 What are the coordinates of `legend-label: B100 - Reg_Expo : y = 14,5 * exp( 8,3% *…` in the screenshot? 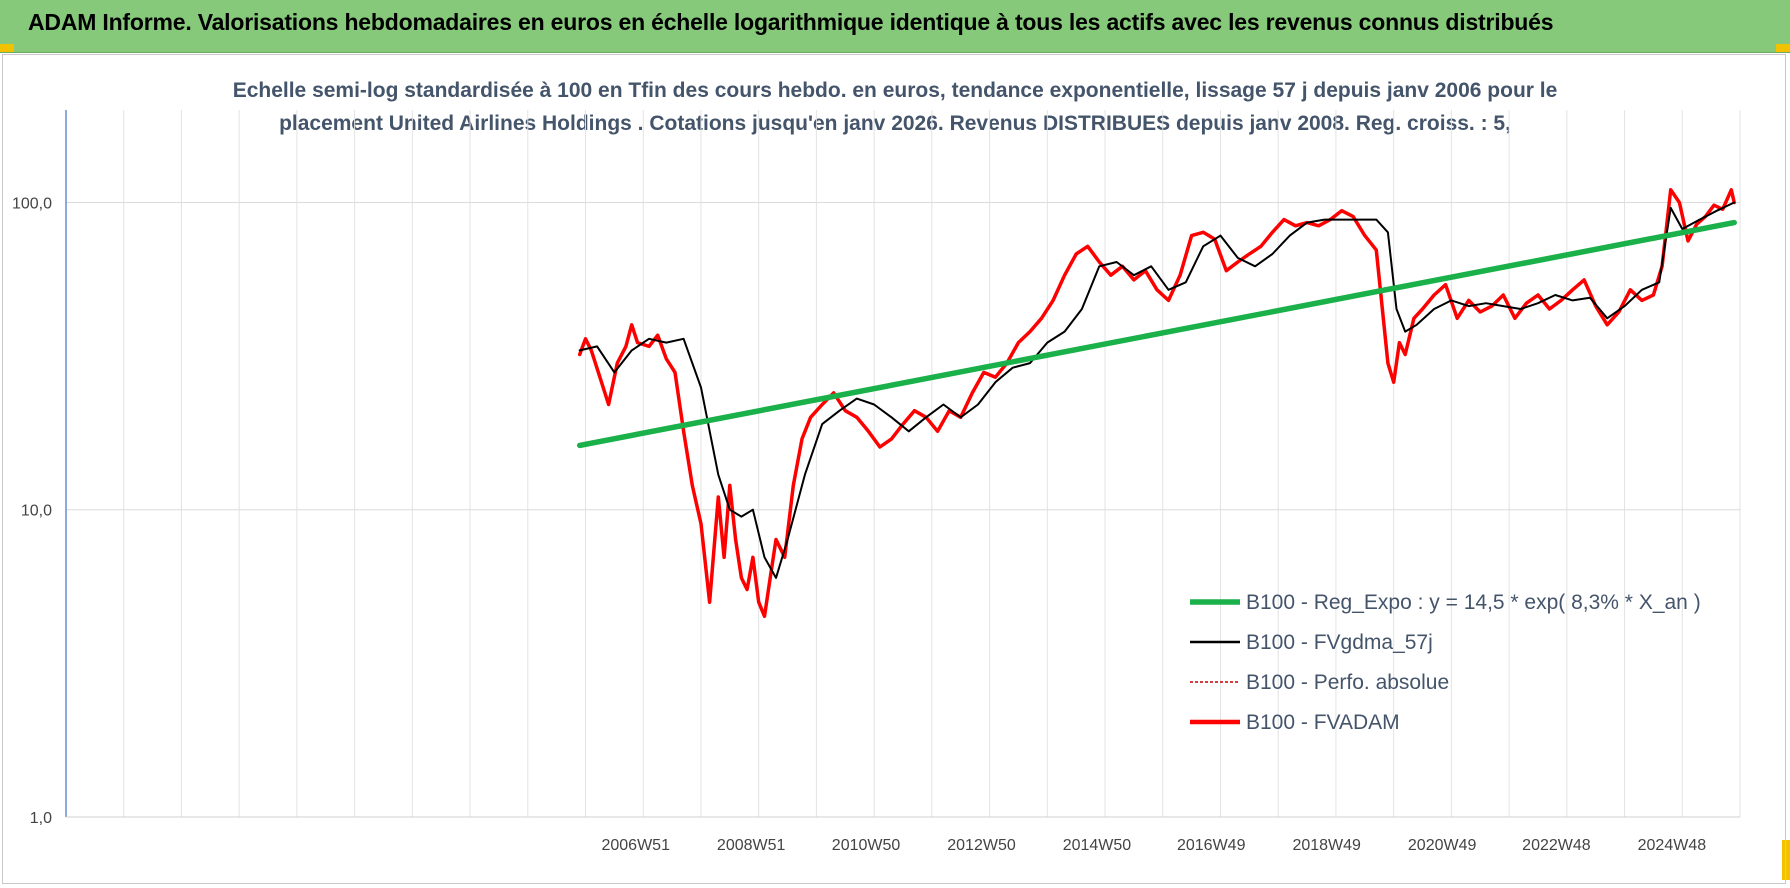 It's located at (1473, 602).